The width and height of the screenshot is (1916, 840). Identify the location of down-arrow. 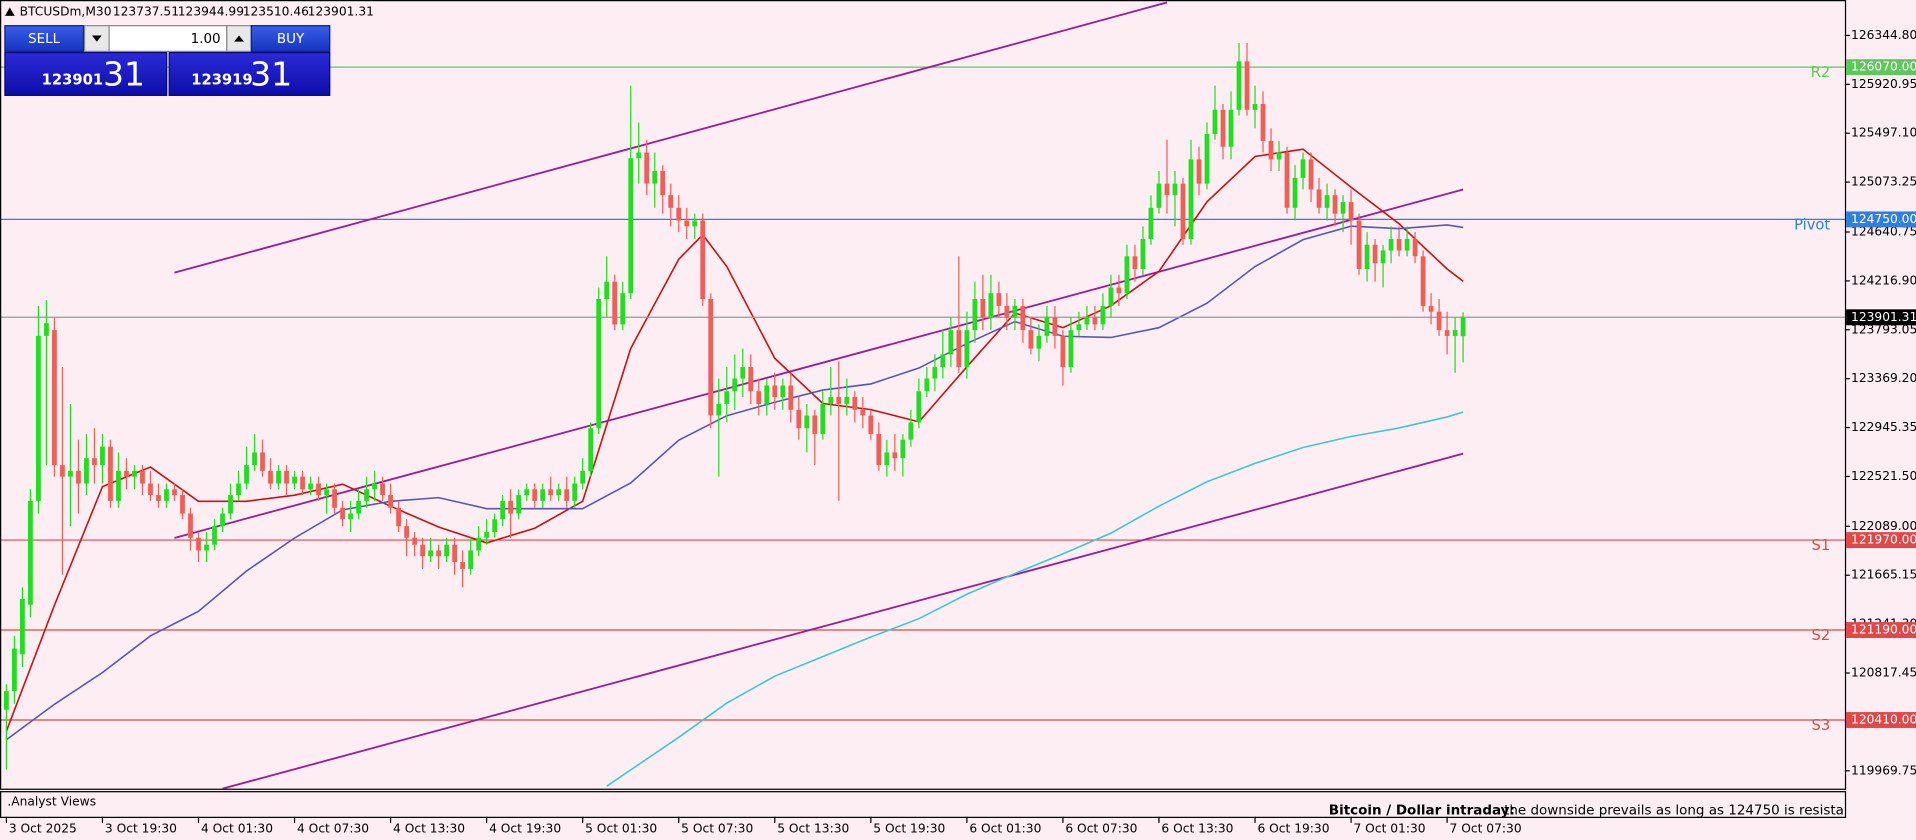
(96, 38).